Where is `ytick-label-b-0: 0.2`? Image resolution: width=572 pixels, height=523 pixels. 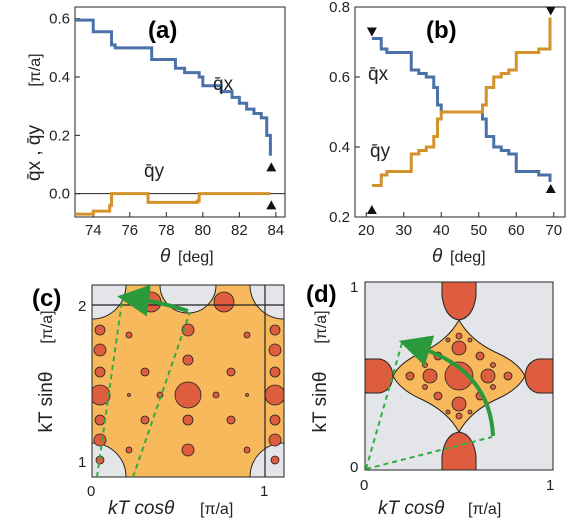
ytick-label-b-0: 0.2 is located at coordinates (339, 217).